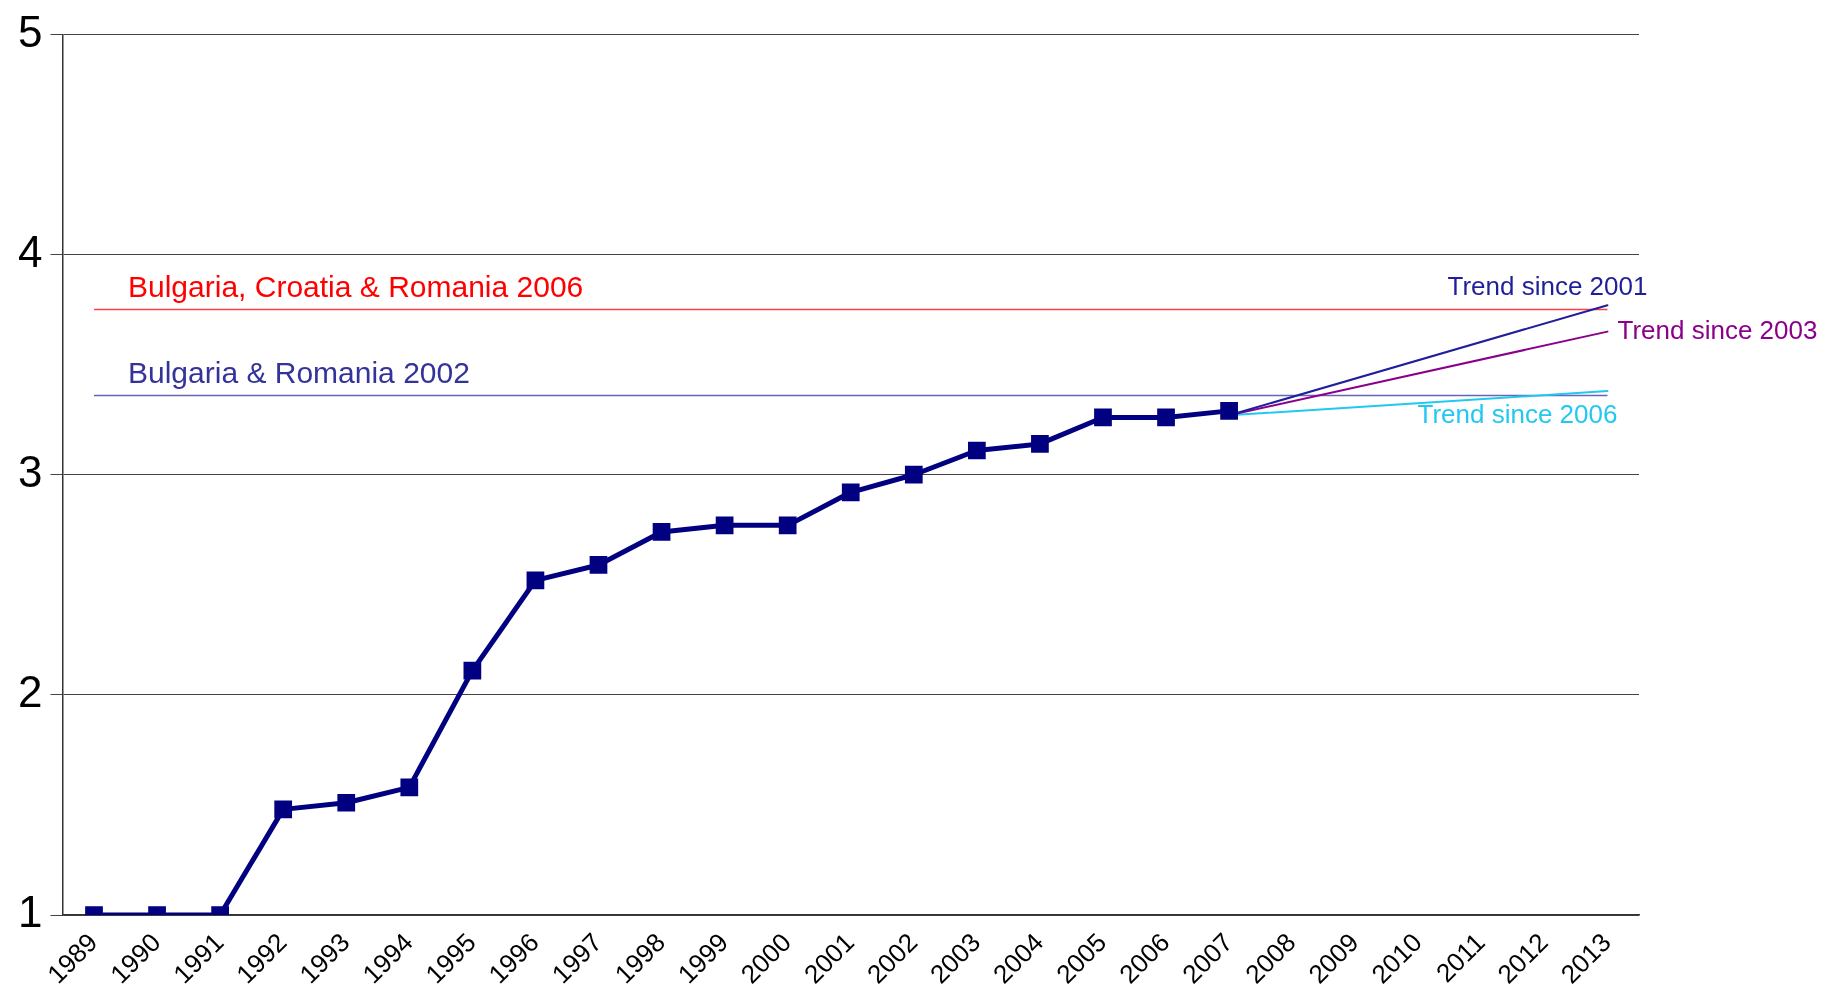  Describe the element at coordinates (1547, 286) in the screenshot. I see `series-label: Trend since 2001` at that location.